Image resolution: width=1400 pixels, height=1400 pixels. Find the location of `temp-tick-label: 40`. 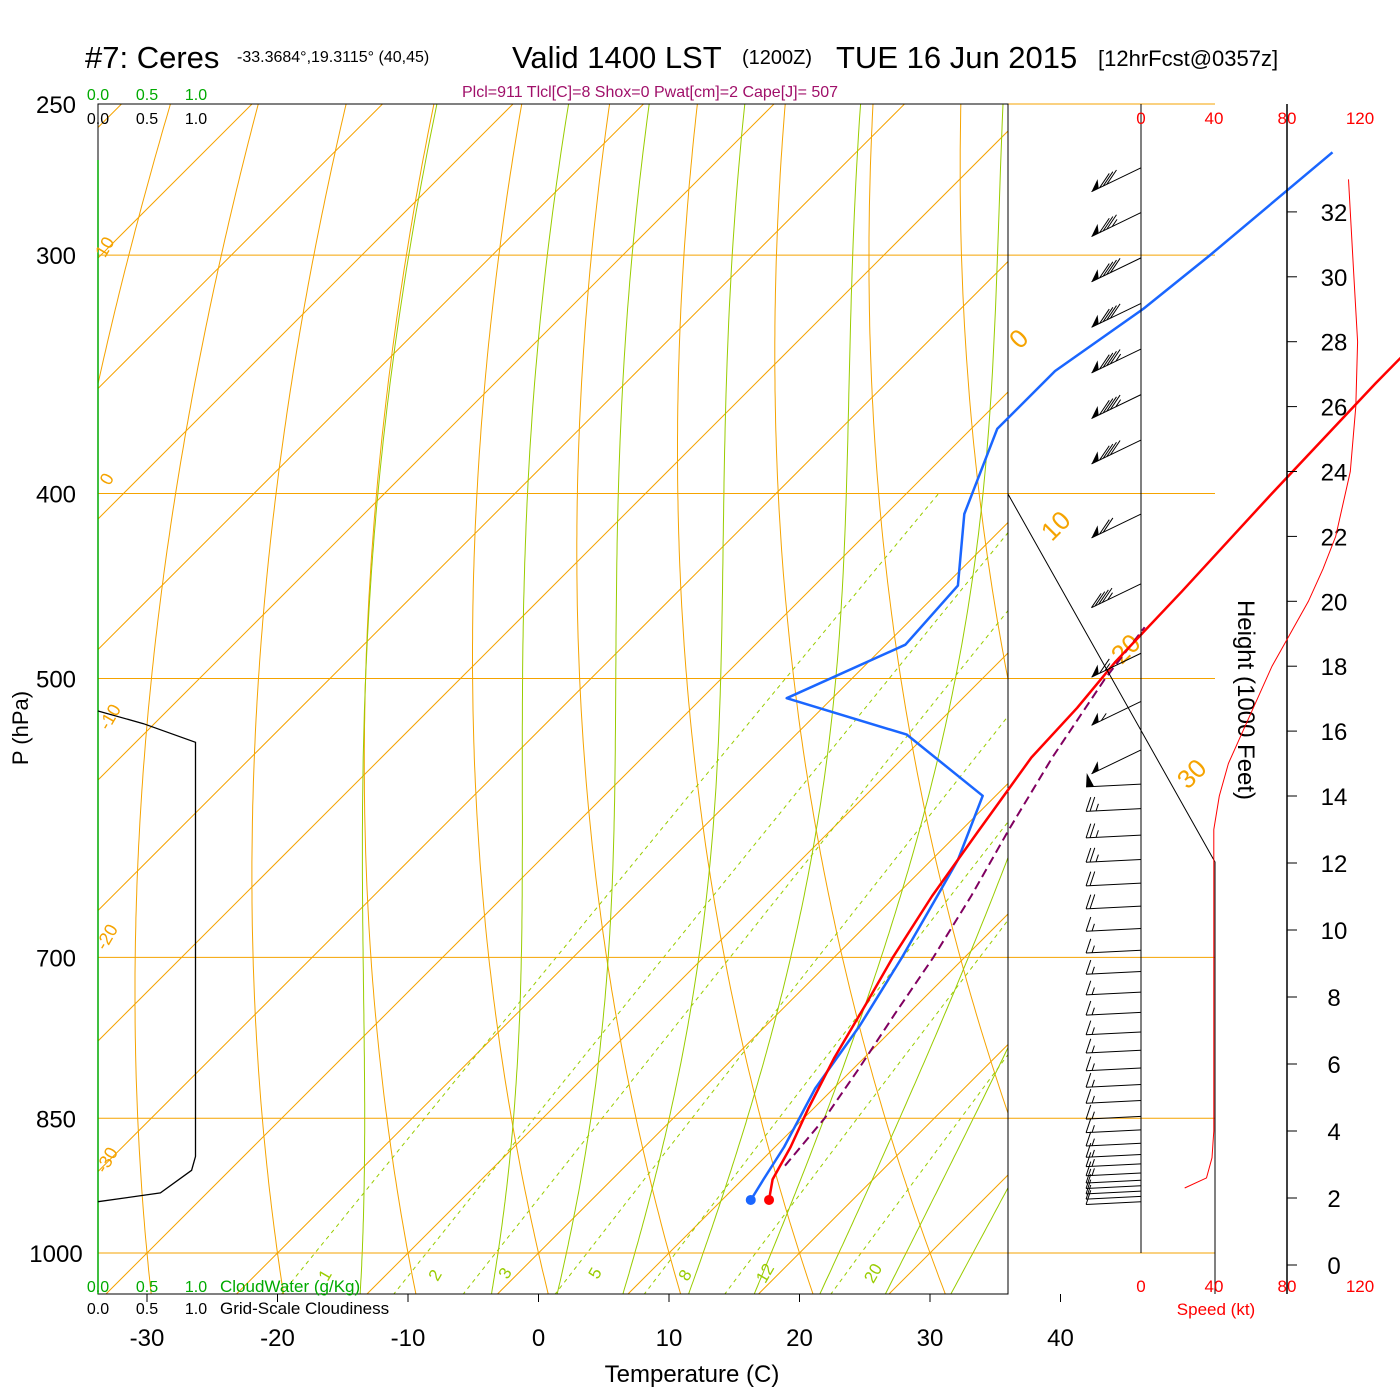

temp-tick-label: 40 is located at coordinates (1060, 1338).